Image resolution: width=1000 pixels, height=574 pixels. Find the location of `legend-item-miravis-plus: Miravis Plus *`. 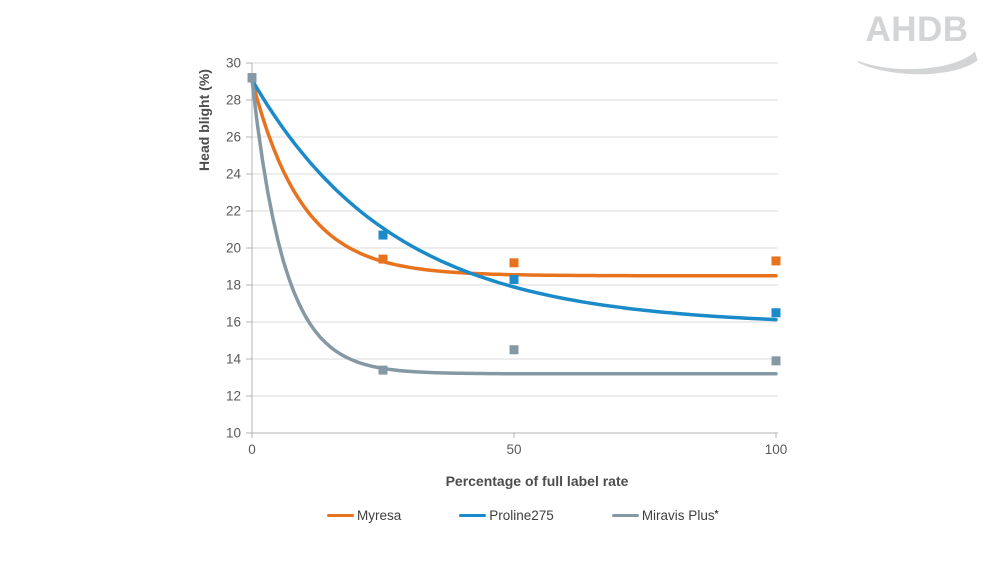

legend-item-miravis-plus: Miravis Plus * is located at coordinates (665, 515).